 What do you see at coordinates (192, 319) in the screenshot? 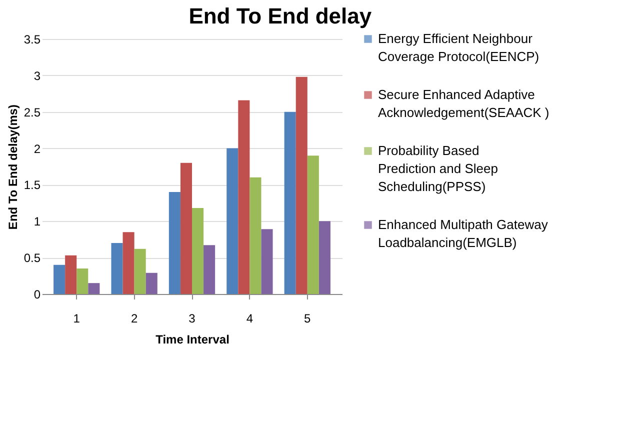
I see `x-tick-label: 3` at bounding box center [192, 319].